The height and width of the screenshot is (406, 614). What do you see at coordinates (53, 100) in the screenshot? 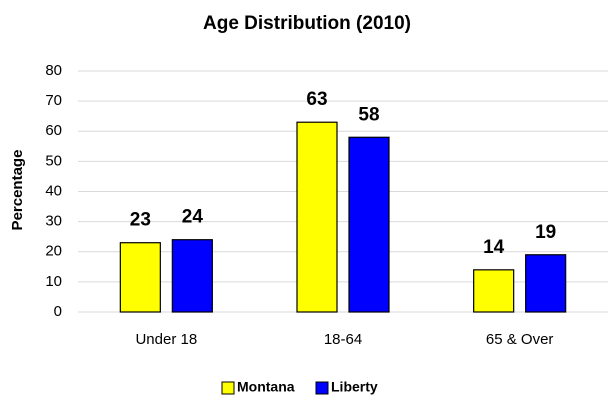
I see `y-tick-label: 70` at bounding box center [53, 100].